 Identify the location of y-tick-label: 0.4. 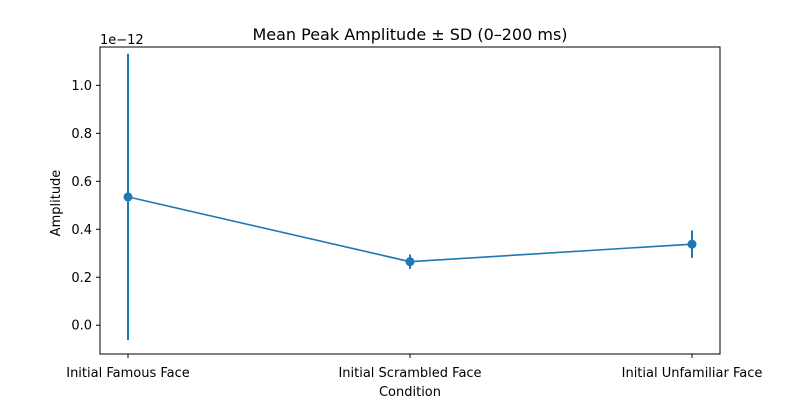
(81, 230).